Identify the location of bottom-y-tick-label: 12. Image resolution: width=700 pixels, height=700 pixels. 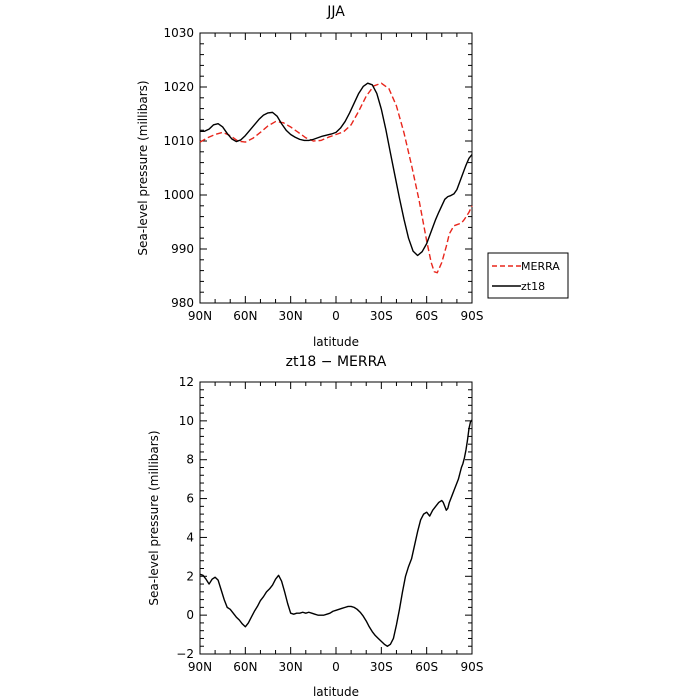
(186, 382).